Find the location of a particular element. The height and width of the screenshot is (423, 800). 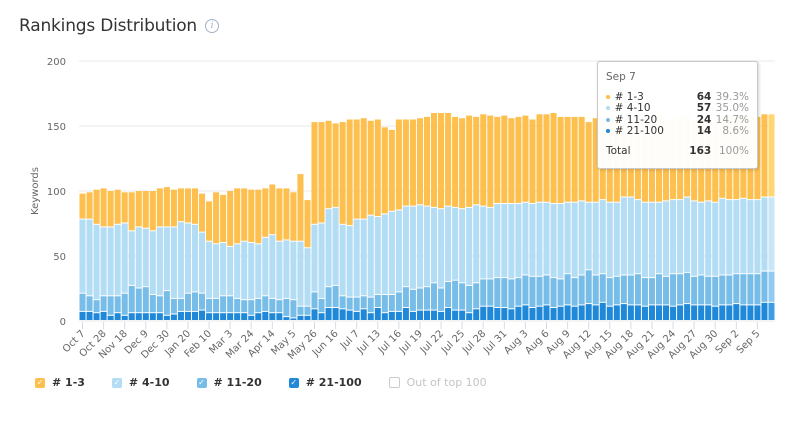

legend-item-top20: ✓ # 11-20 is located at coordinates (229, 382).